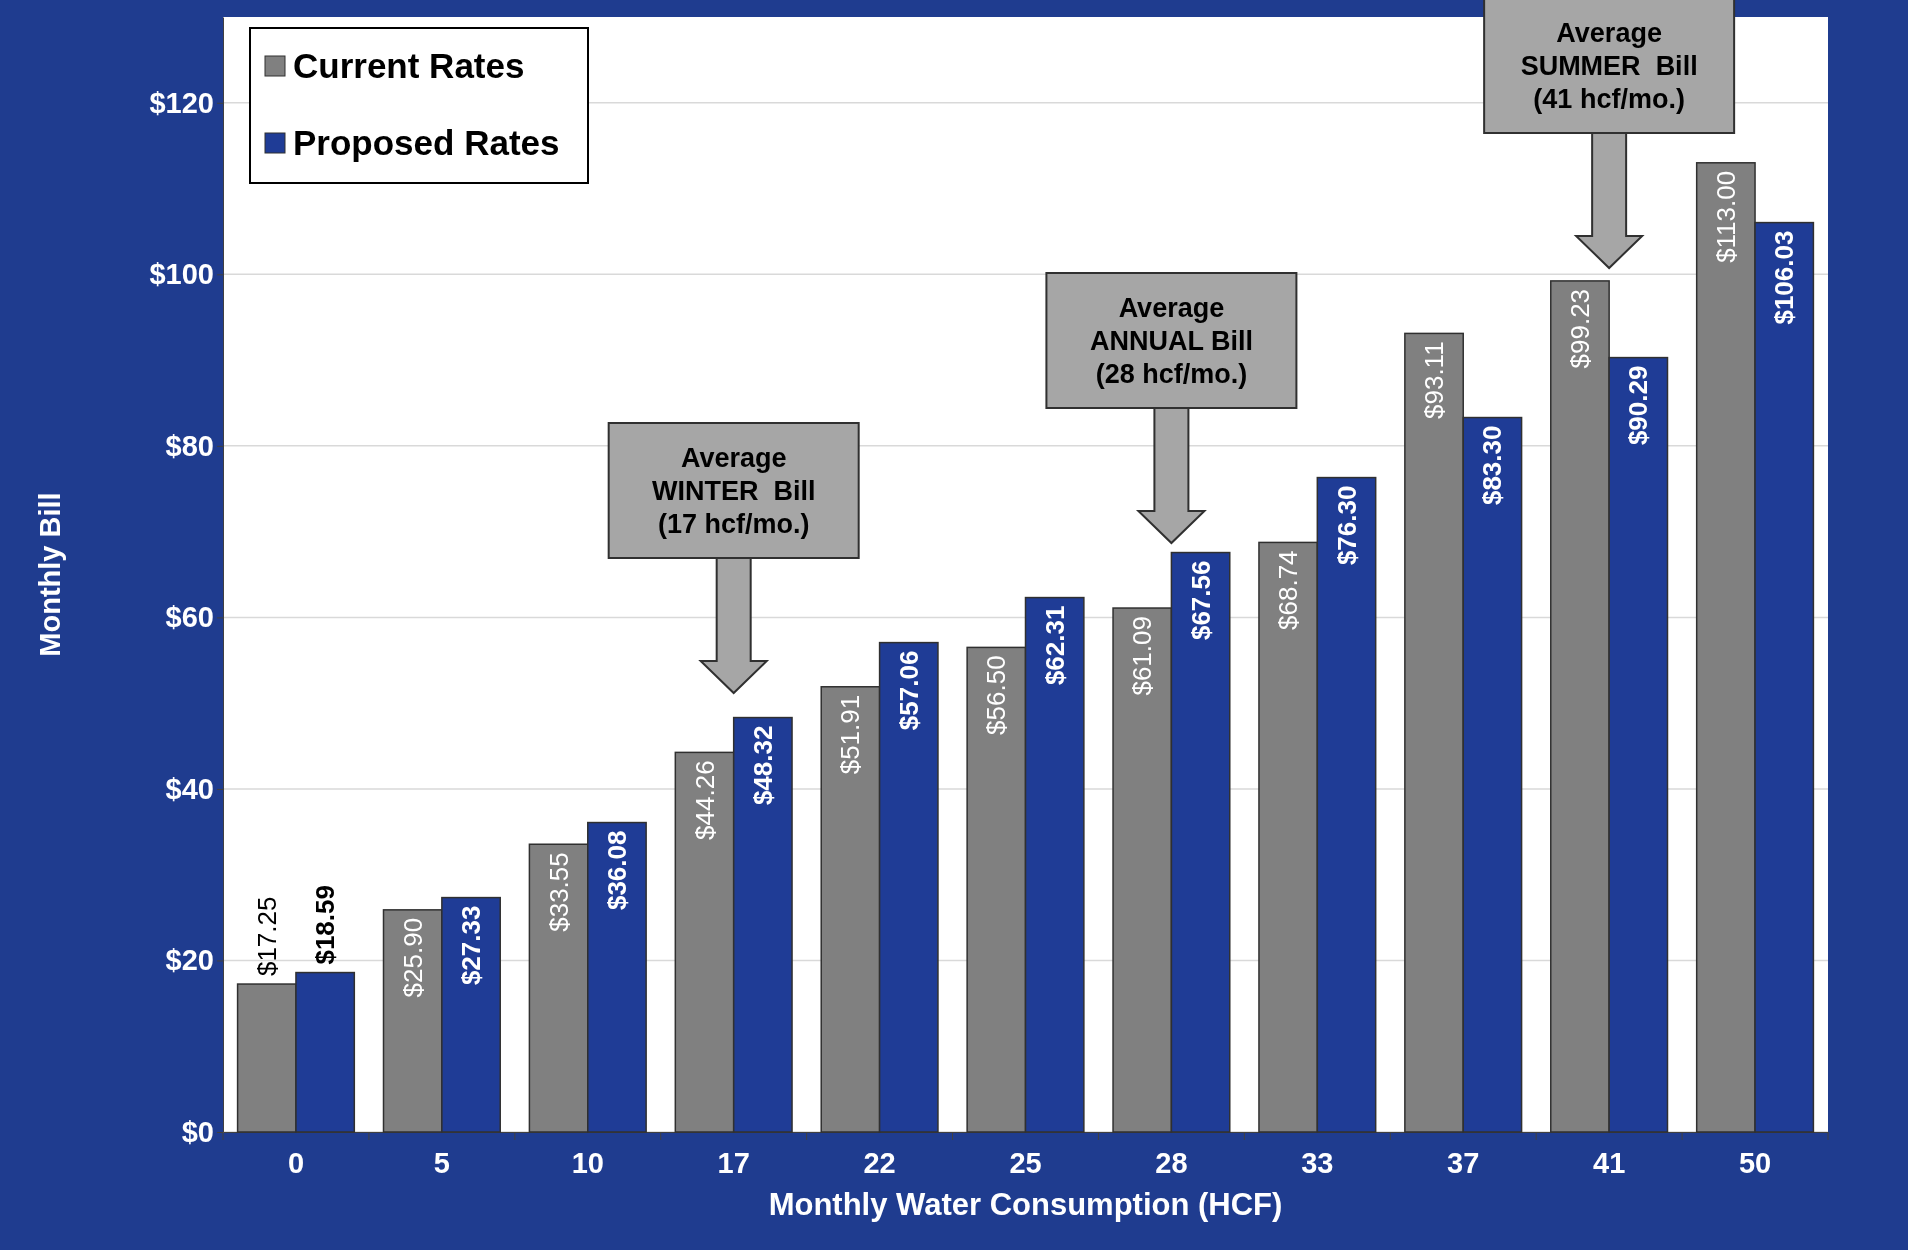 The width and height of the screenshot is (1908, 1250). I want to click on x-tick-label: 28, so click(1171, 1162).